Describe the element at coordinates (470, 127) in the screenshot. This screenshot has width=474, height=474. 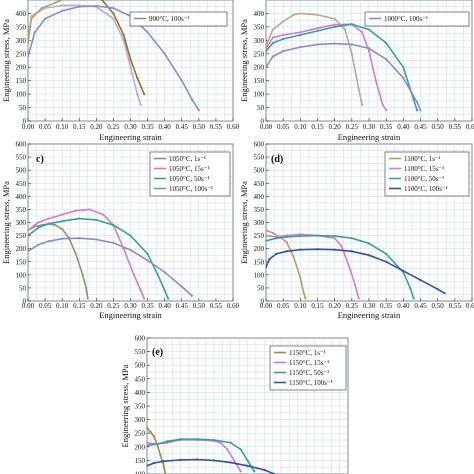
I see `x-tick-label: 0.60` at that location.